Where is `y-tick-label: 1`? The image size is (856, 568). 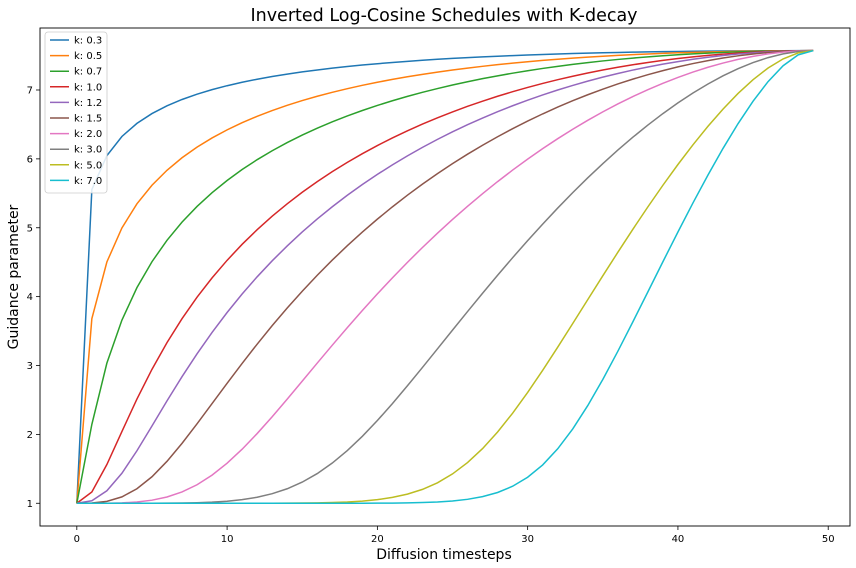
y-tick-label: 1 is located at coordinates (30, 504).